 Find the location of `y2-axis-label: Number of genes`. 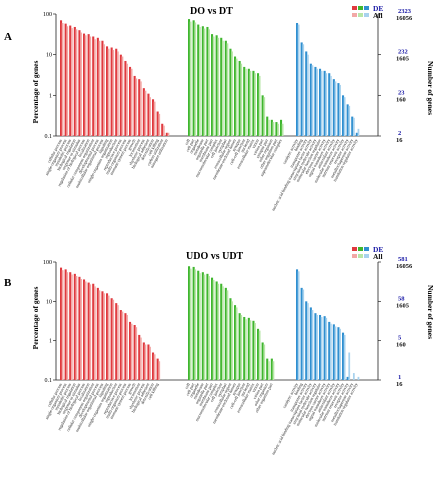

y2-axis-label: Number of genes is located at coordinates (430, 88).